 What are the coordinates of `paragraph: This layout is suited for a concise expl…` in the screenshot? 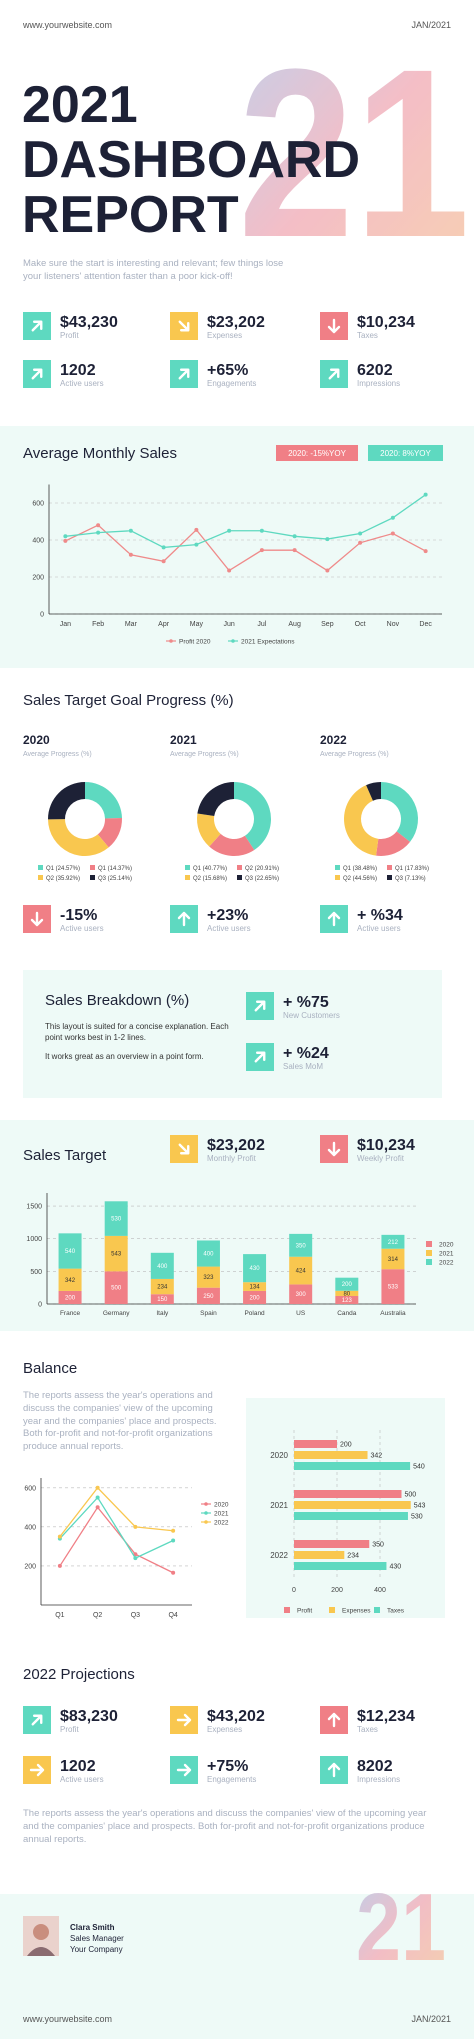 It's located at (137, 1032).